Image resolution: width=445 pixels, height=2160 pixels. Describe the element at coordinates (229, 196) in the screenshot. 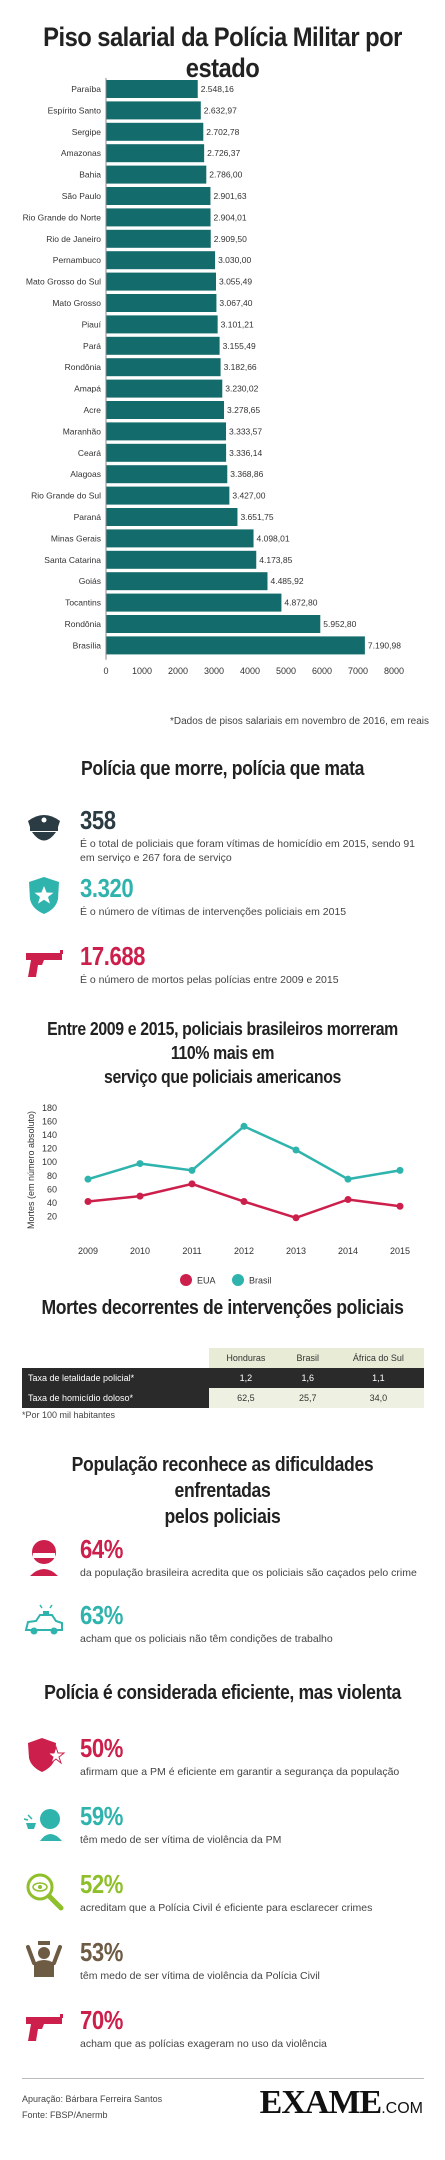

I see `bar-value-label: 2.901,63` at that location.